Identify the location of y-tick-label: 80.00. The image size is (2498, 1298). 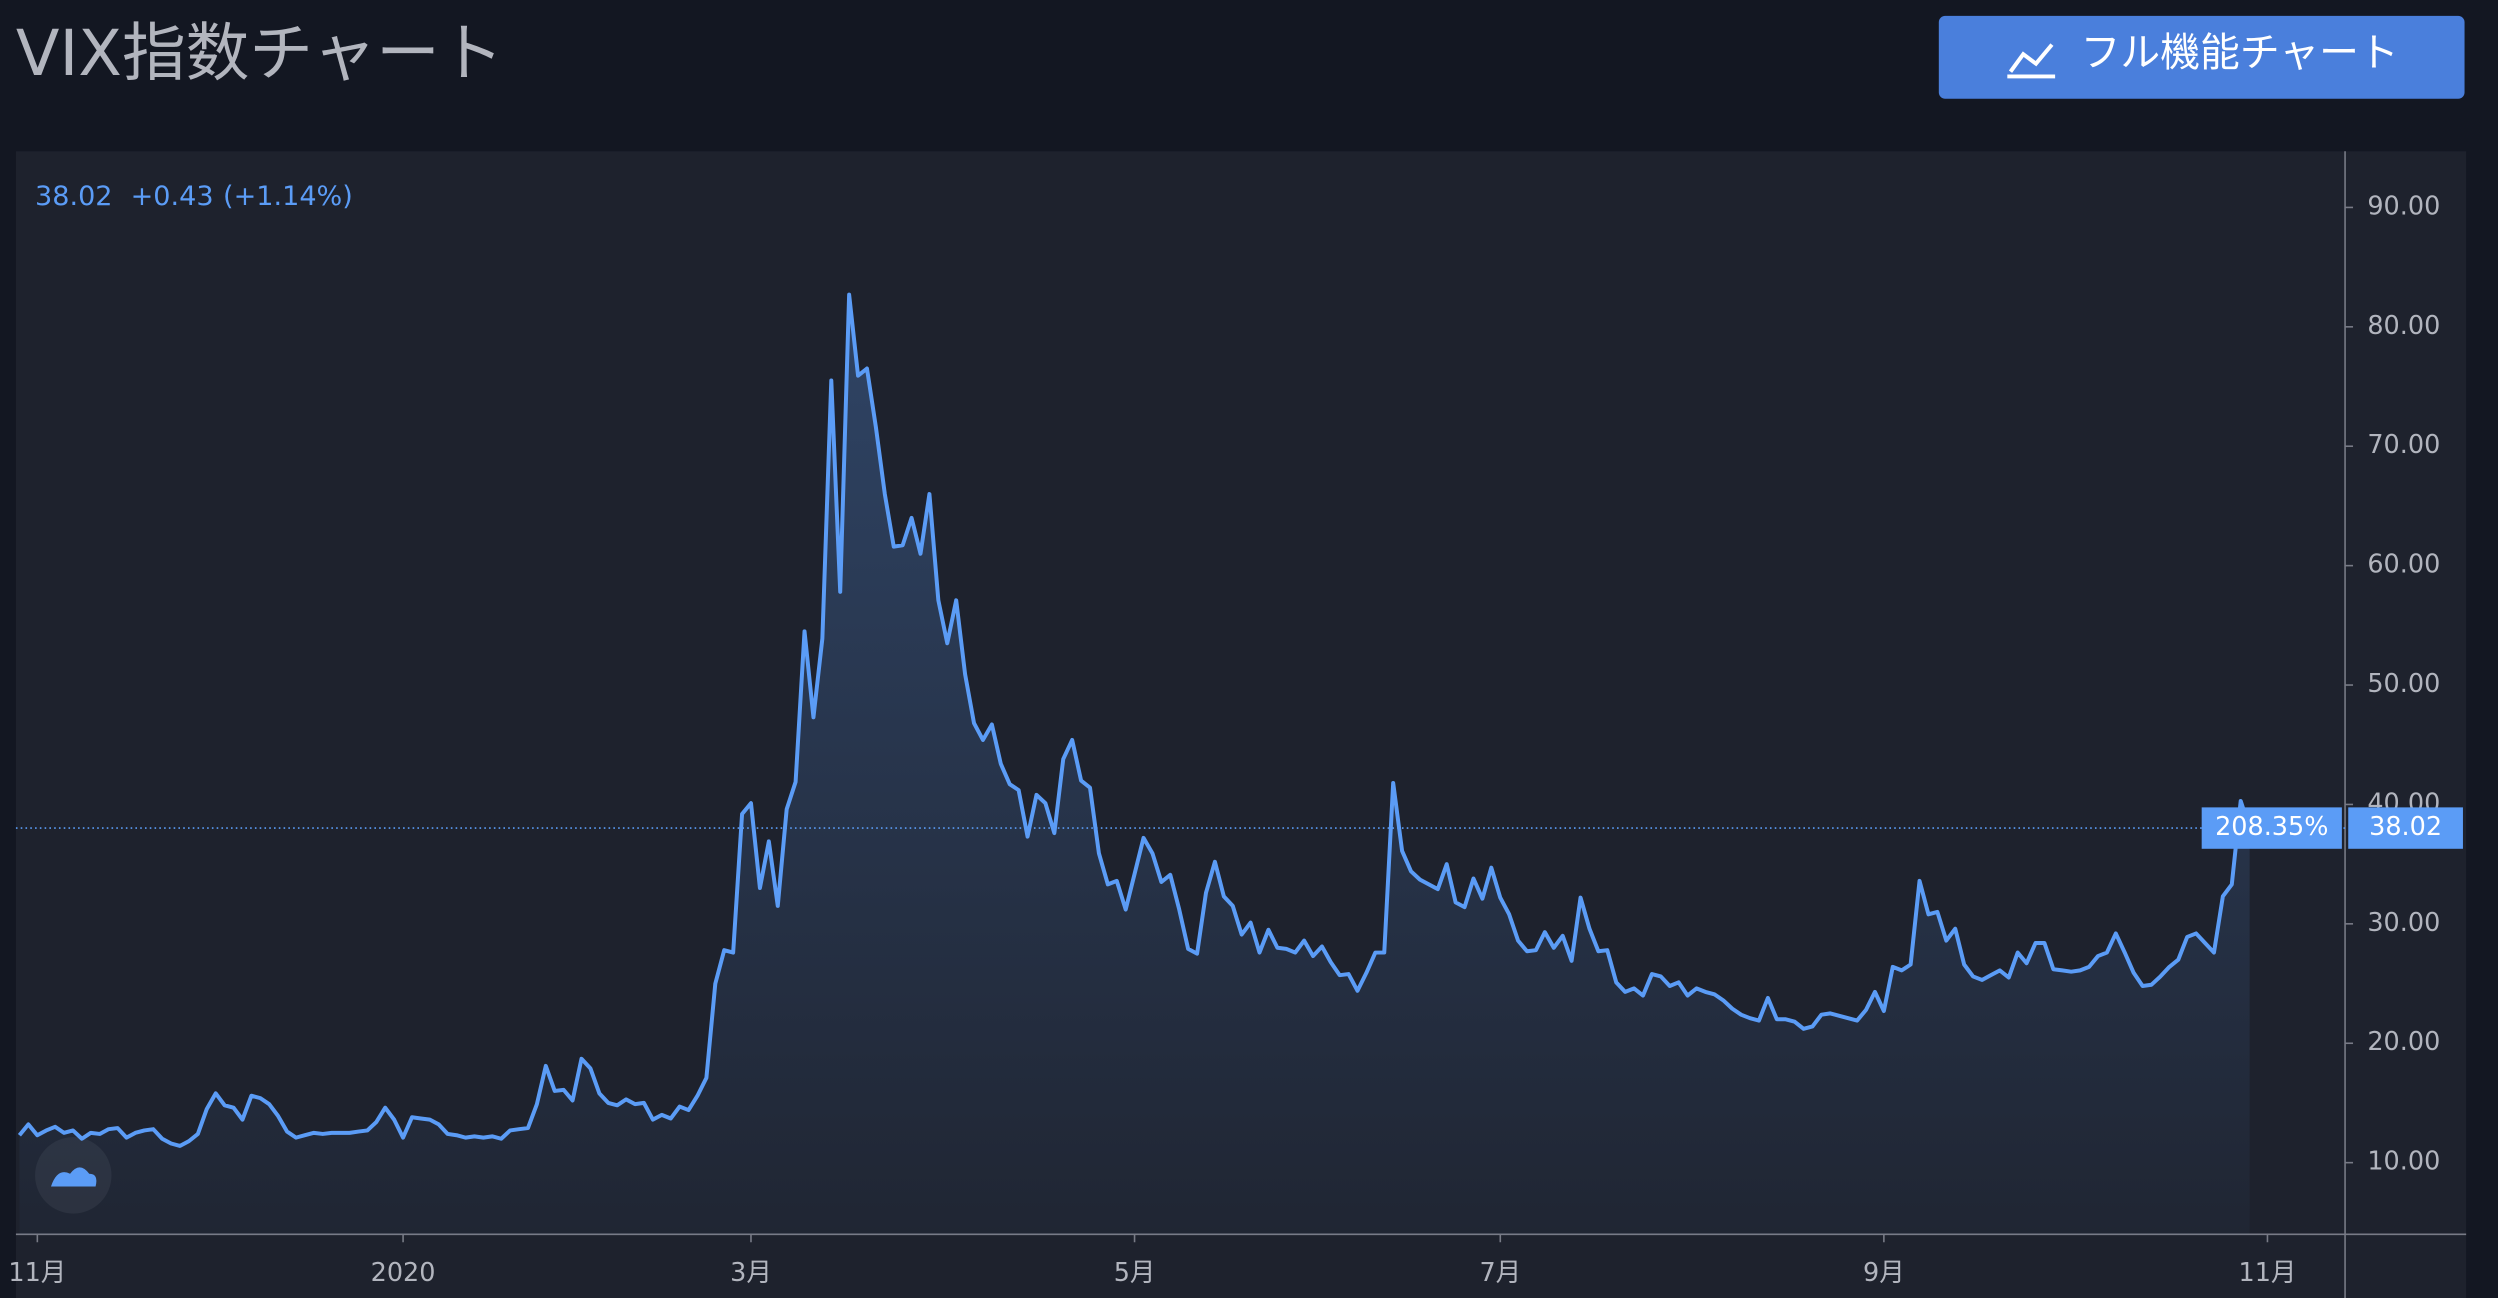
(2403, 326).